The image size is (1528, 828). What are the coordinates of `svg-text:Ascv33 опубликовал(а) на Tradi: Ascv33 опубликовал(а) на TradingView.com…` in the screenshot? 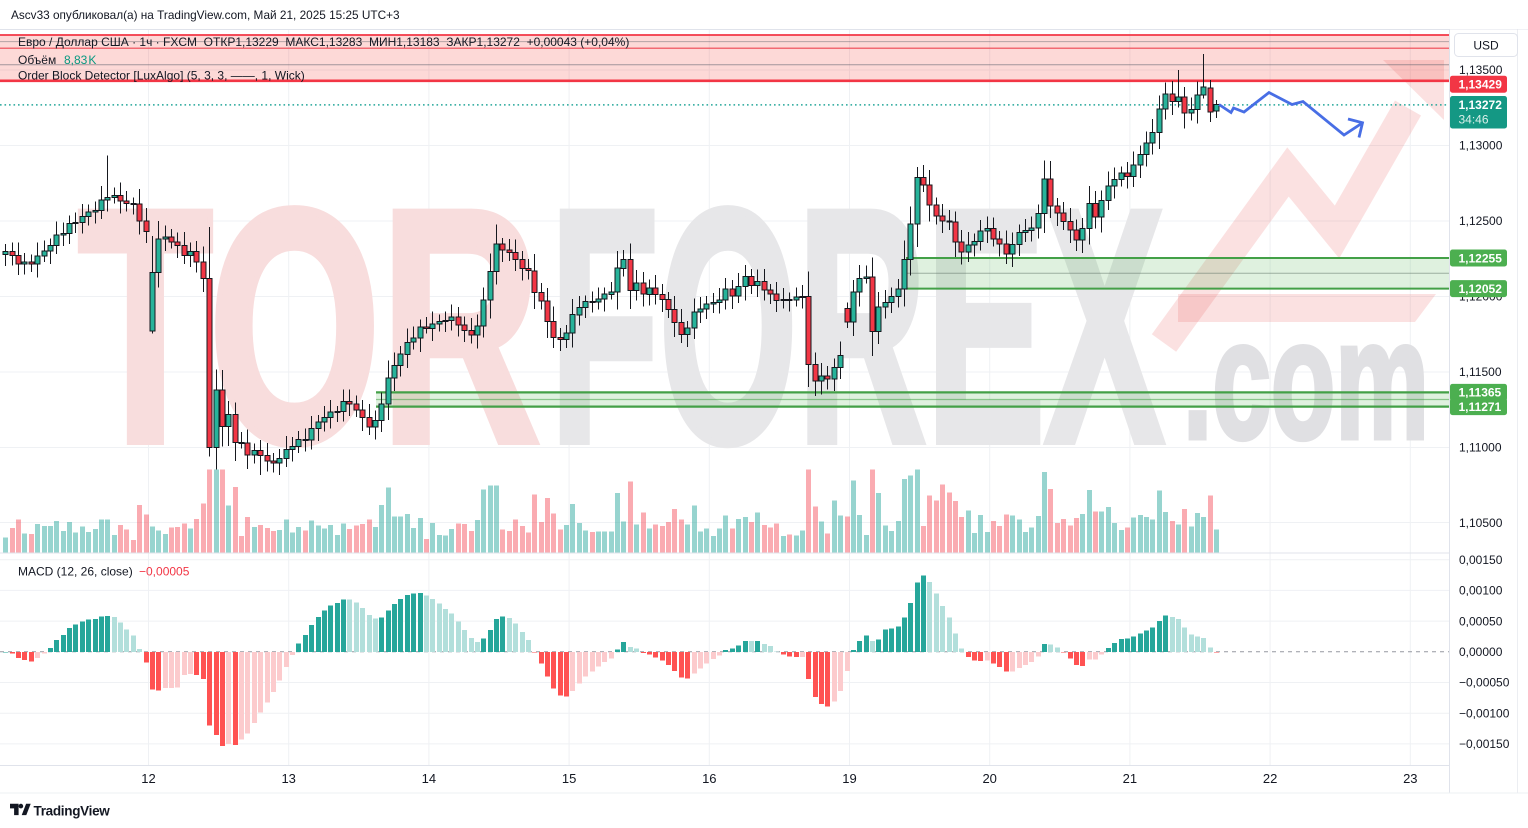 It's located at (205, 15).